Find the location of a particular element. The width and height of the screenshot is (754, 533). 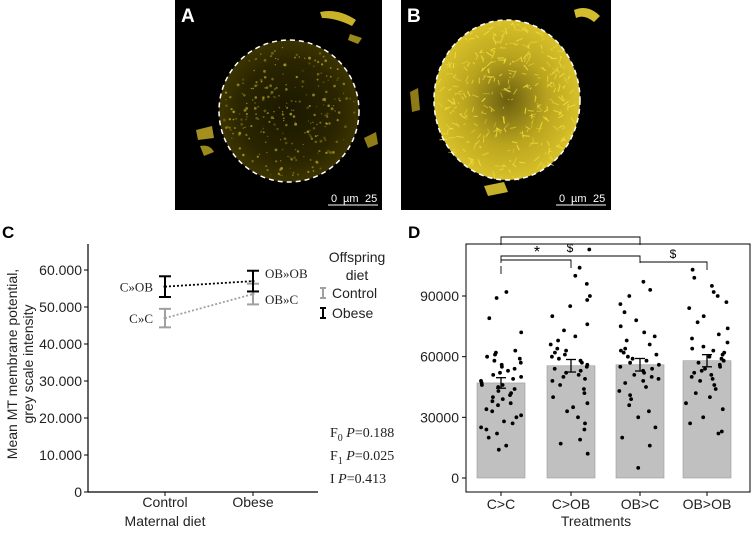

d-significance: $ * $ is located at coordinates (604, 255).